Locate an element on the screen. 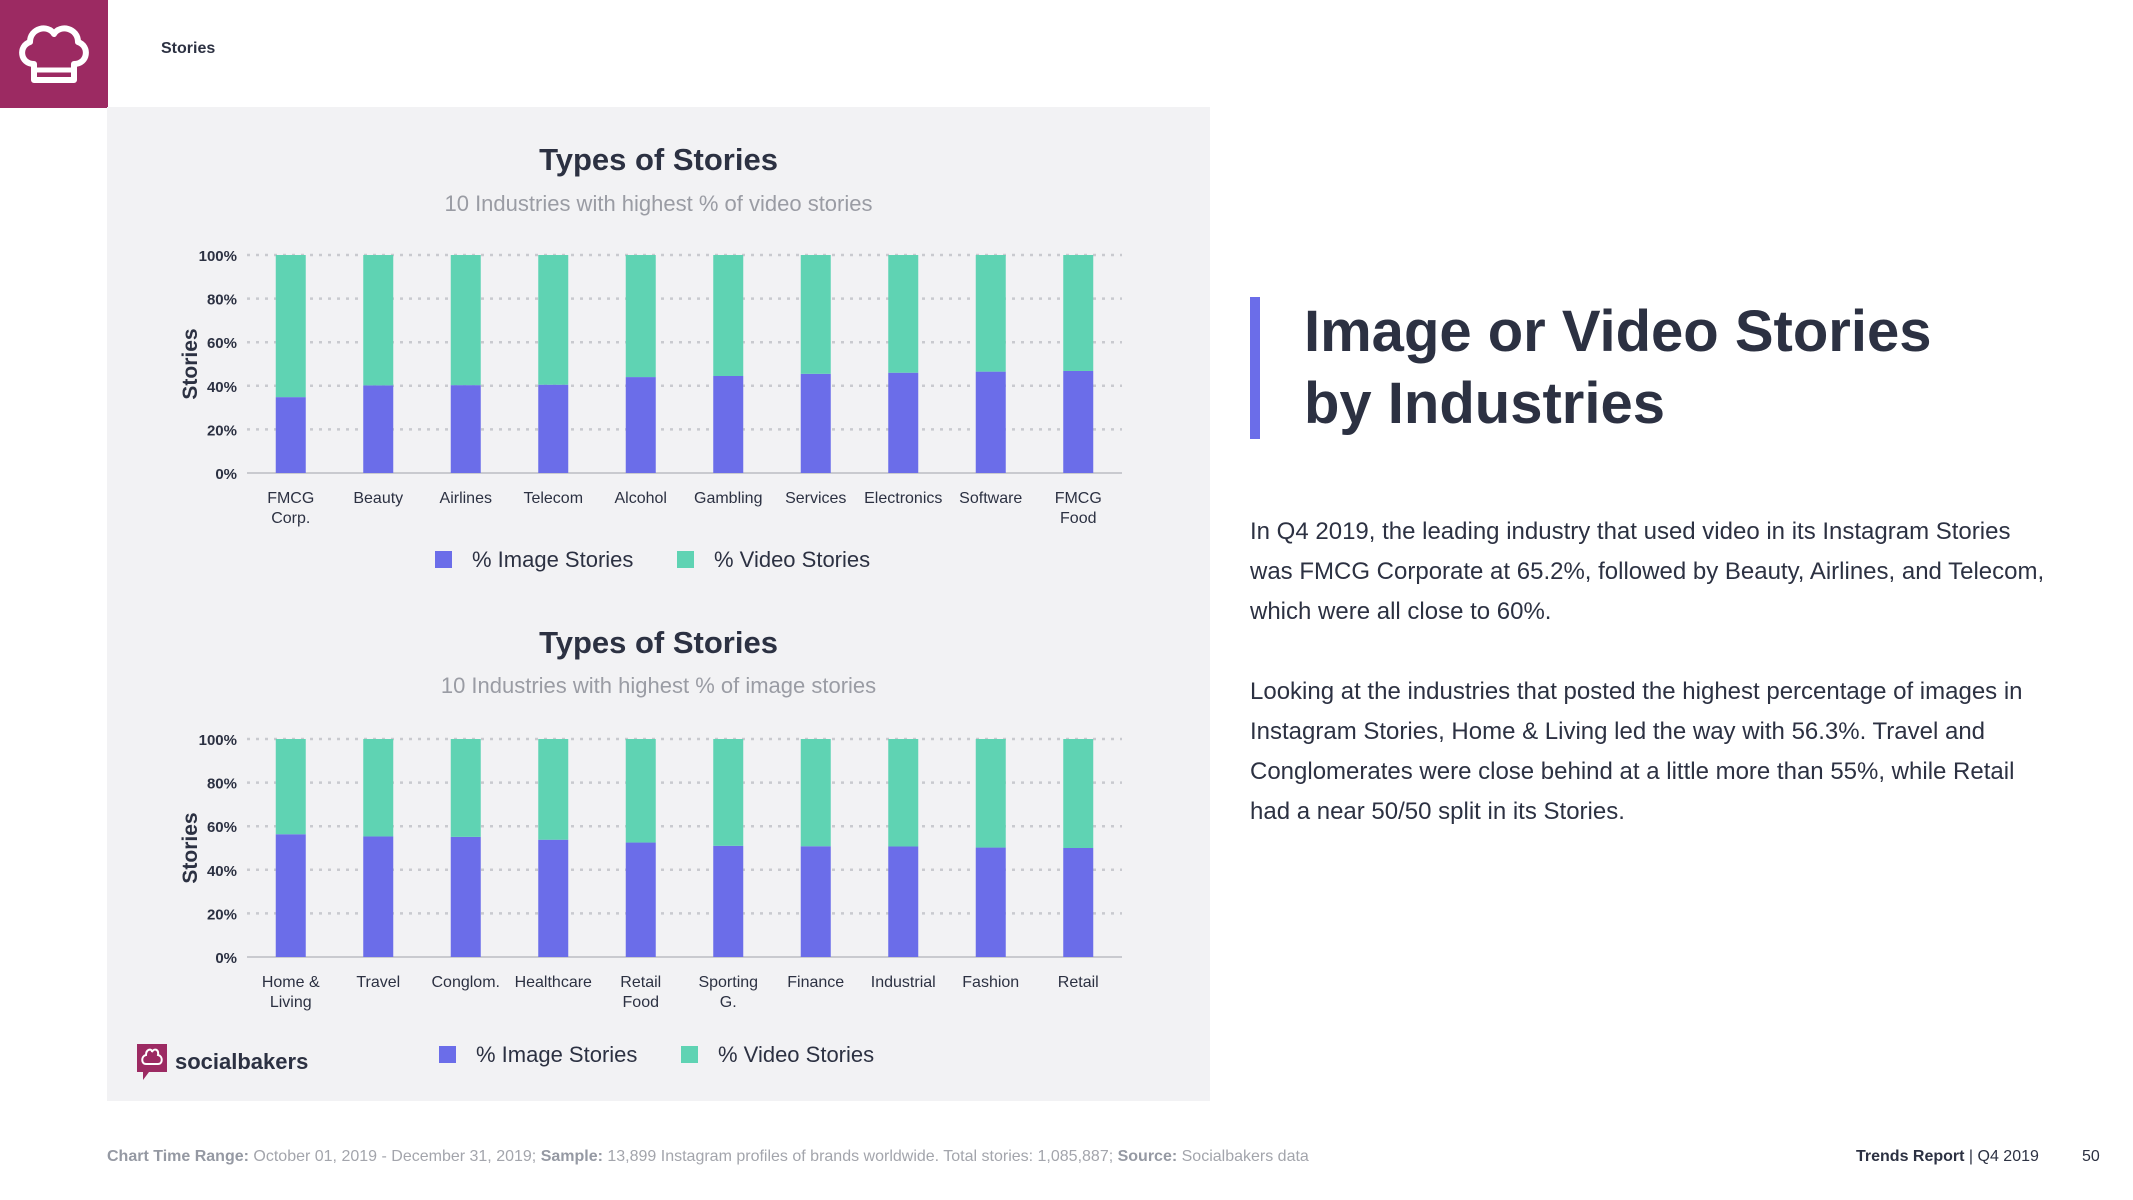 The image size is (2133, 1200). footer-report-name: Trends Report is located at coordinates (1910, 1156).